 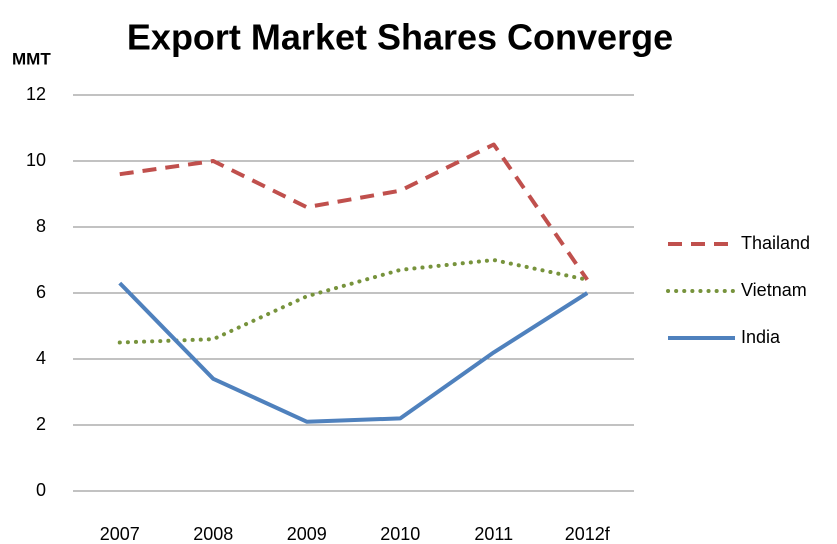 I want to click on x-tick-label: 2009, so click(x=307, y=534).